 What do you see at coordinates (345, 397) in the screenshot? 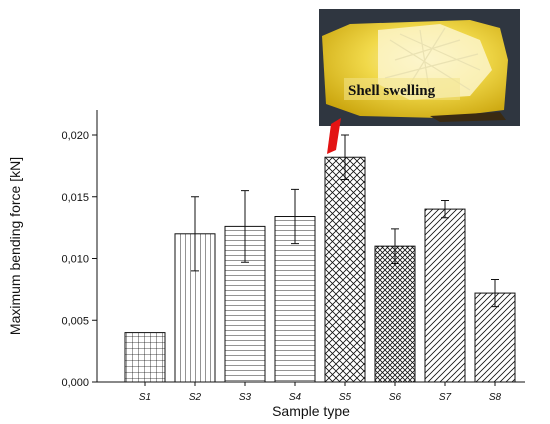
I see `x-tick-label: S5` at bounding box center [345, 397].